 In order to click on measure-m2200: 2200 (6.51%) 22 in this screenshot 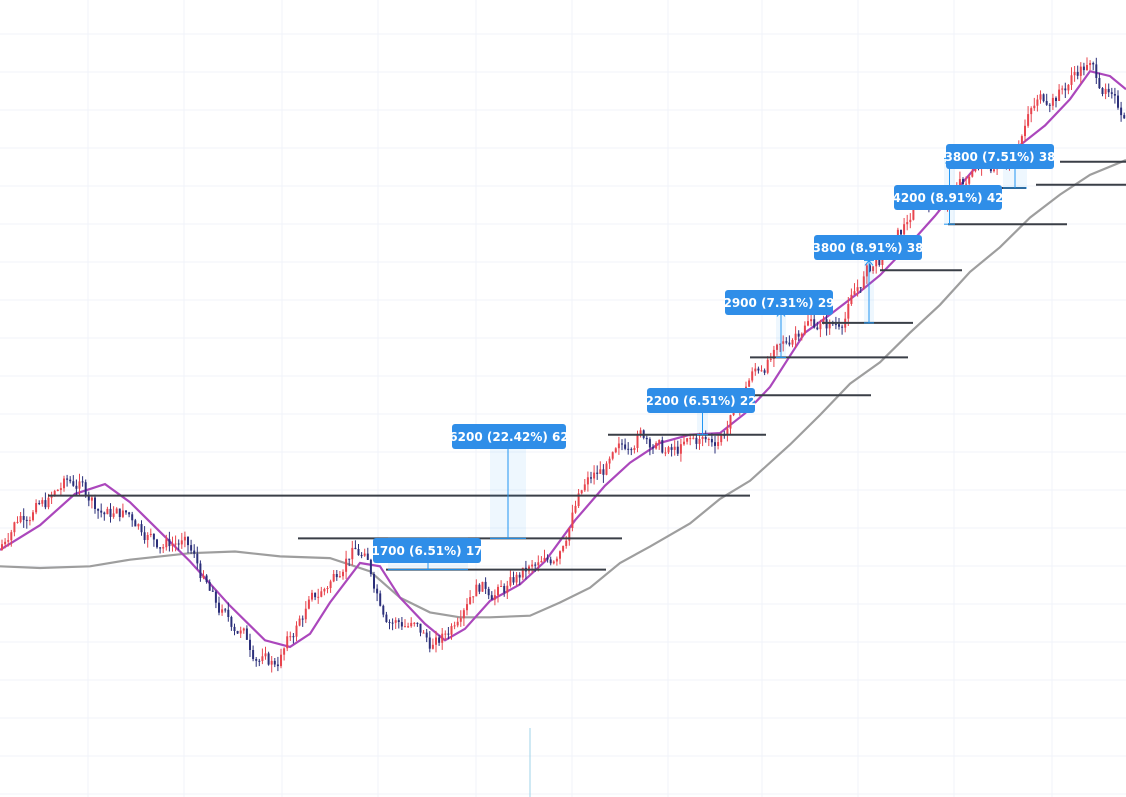, I will do `click(701, 412)`.